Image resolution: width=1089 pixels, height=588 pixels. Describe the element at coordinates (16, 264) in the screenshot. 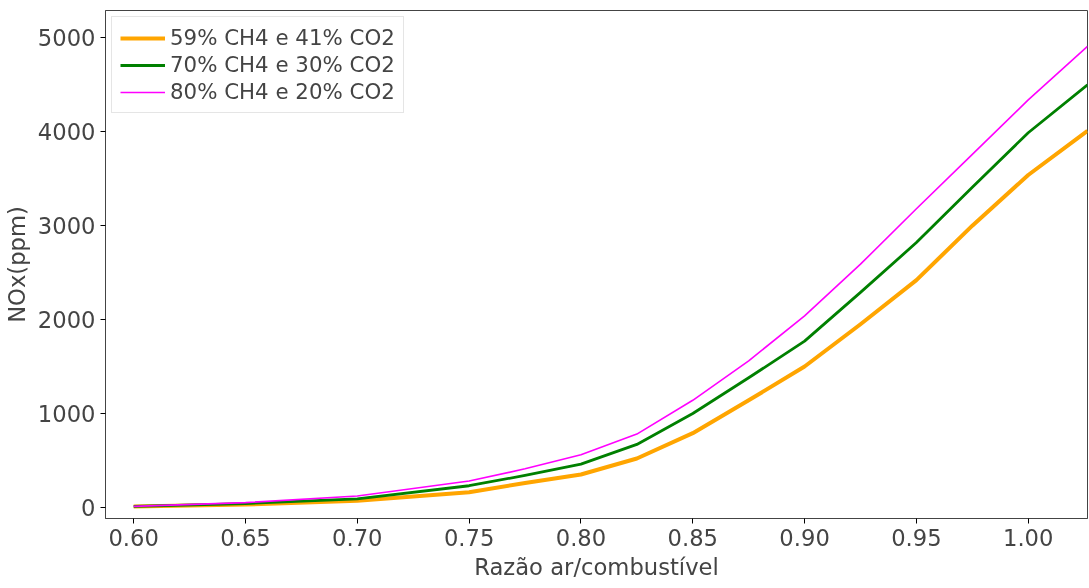

I see `y-axis-title: NOx(ppm)` at that location.